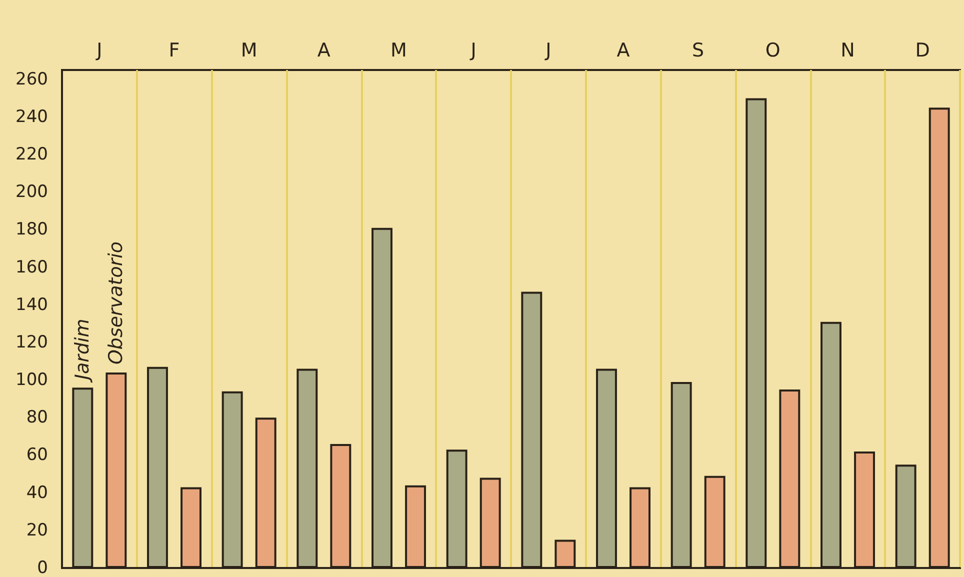  What do you see at coordinates (116, 303) in the screenshot?
I see `text: Observatorio` at bounding box center [116, 303].